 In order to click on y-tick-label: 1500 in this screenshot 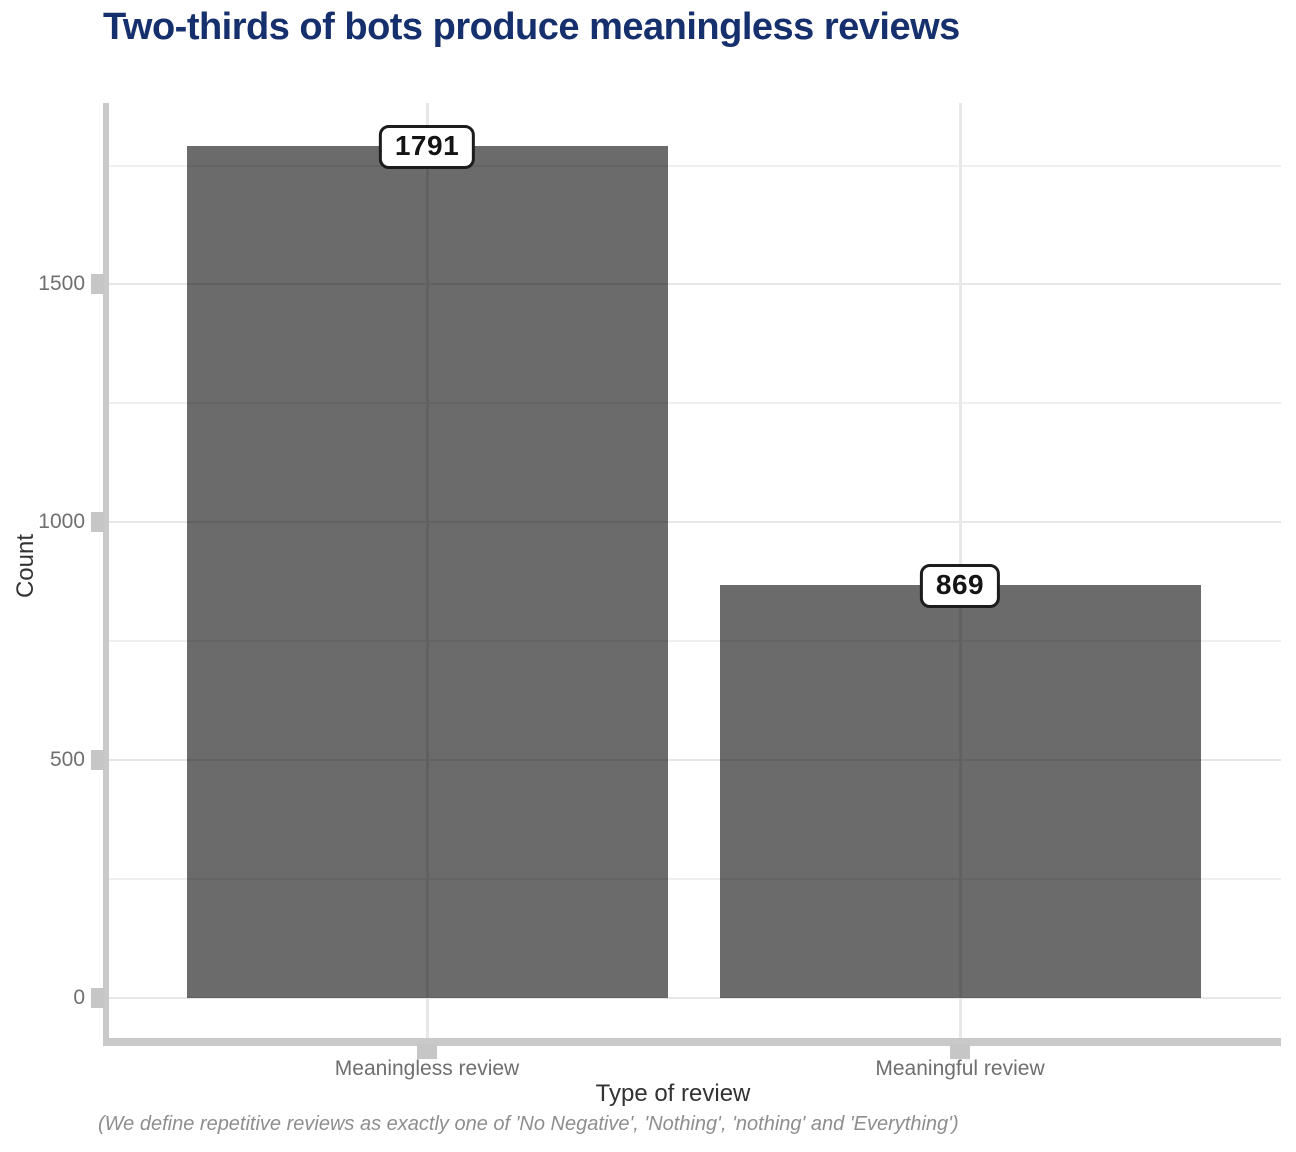, I will do `click(61, 284)`.